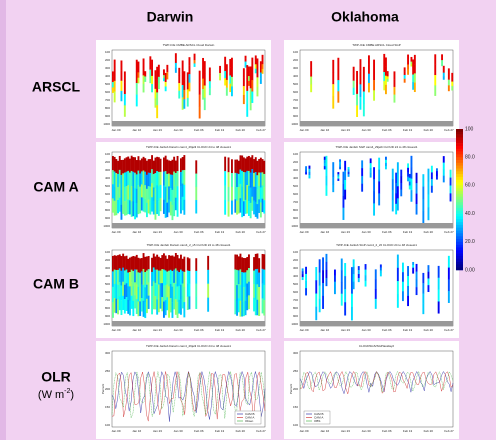  Describe the element at coordinates (295, 210) in the screenshot. I see `y-tick-label: 800` at that location.